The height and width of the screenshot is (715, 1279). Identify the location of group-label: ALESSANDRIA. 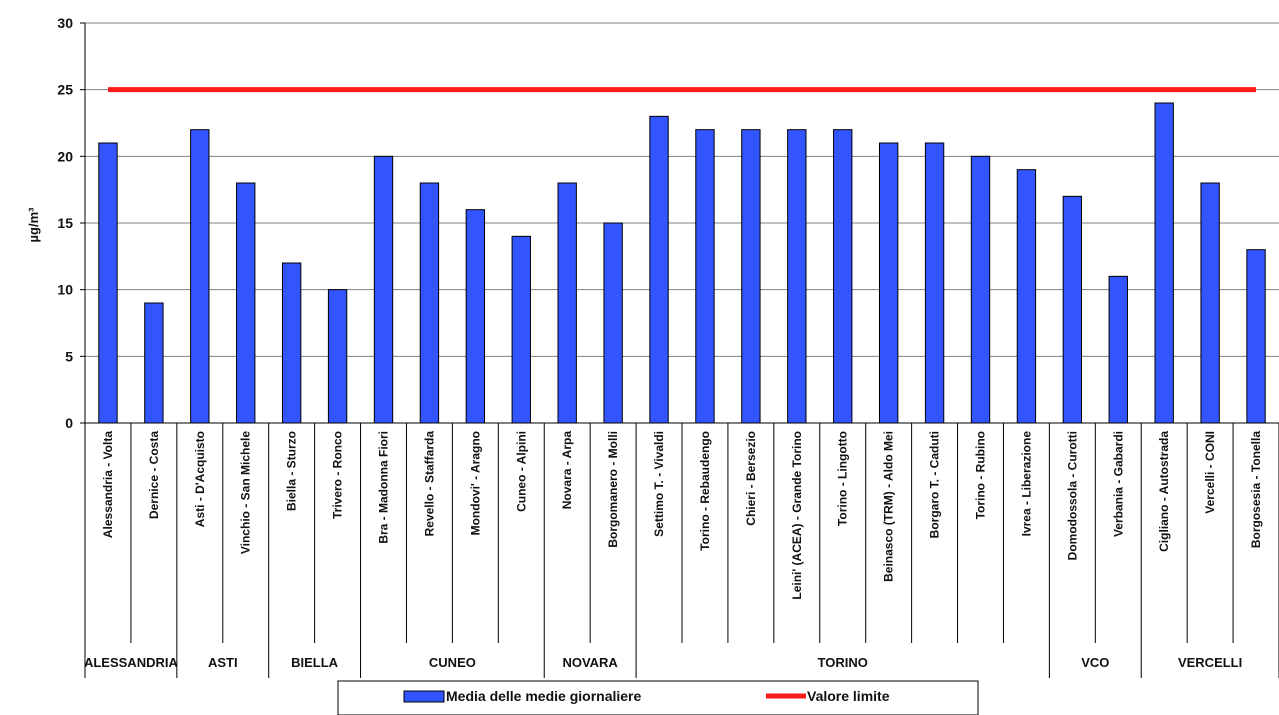
(131, 662).